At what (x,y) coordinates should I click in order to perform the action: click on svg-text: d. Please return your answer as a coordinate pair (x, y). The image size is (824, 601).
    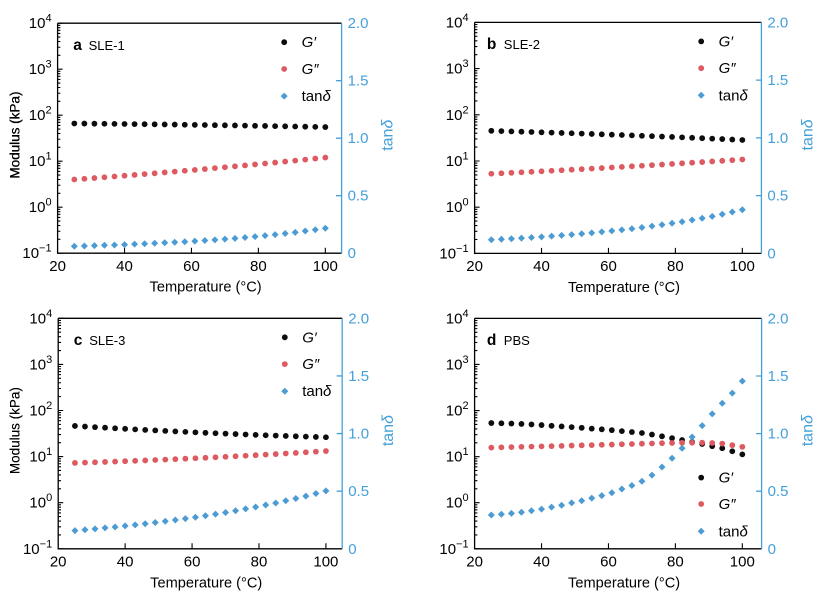
    Looking at the image, I should click on (491, 340).